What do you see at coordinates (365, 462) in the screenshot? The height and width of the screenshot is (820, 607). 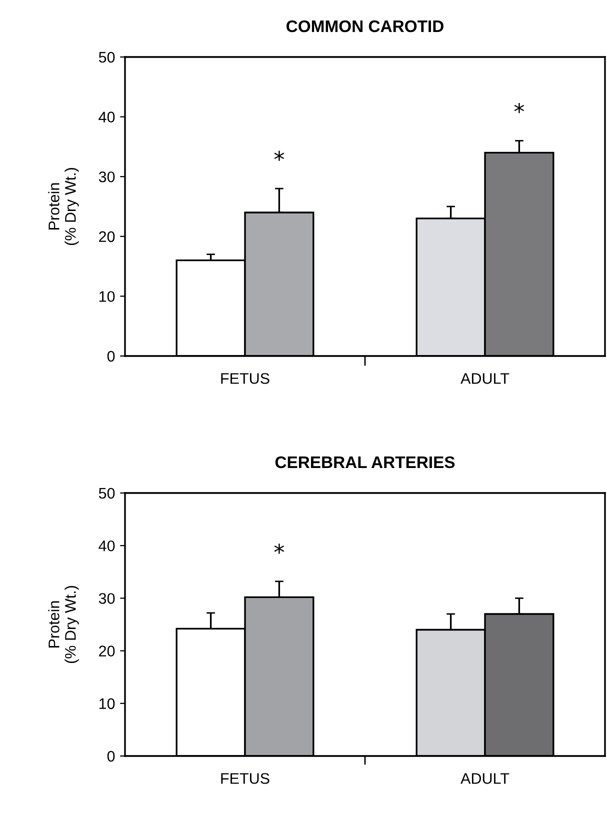 I see `chart-title: CEREBRAL ARTERIES` at bounding box center [365, 462].